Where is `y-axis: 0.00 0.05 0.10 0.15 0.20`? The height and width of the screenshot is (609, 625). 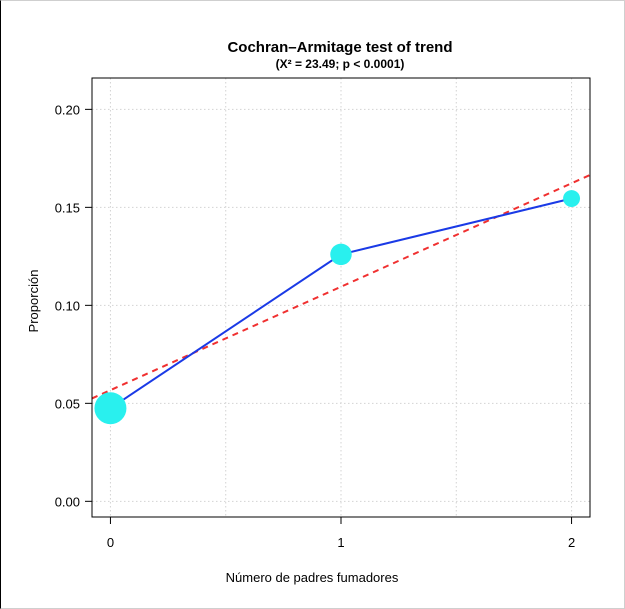
y-axis: 0.00 0.05 0.10 0.15 0.20 is located at coordinates (73, 305).